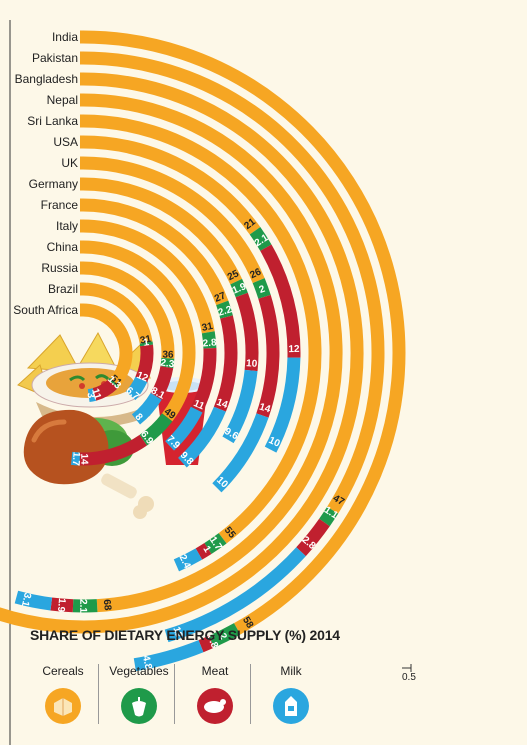 This screenshot has height=745, width=527. I want to click on legend-label-milk: Milk, so click(291, 671).